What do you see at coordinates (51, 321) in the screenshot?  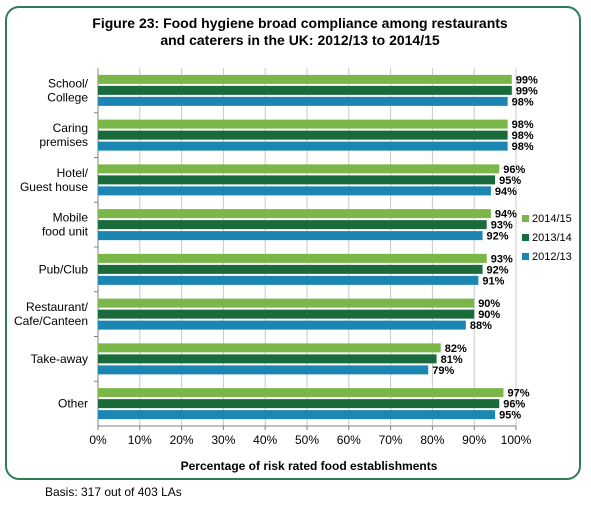 I see `category-label: Cafe/Canteen` at bounding box center [51, 321].